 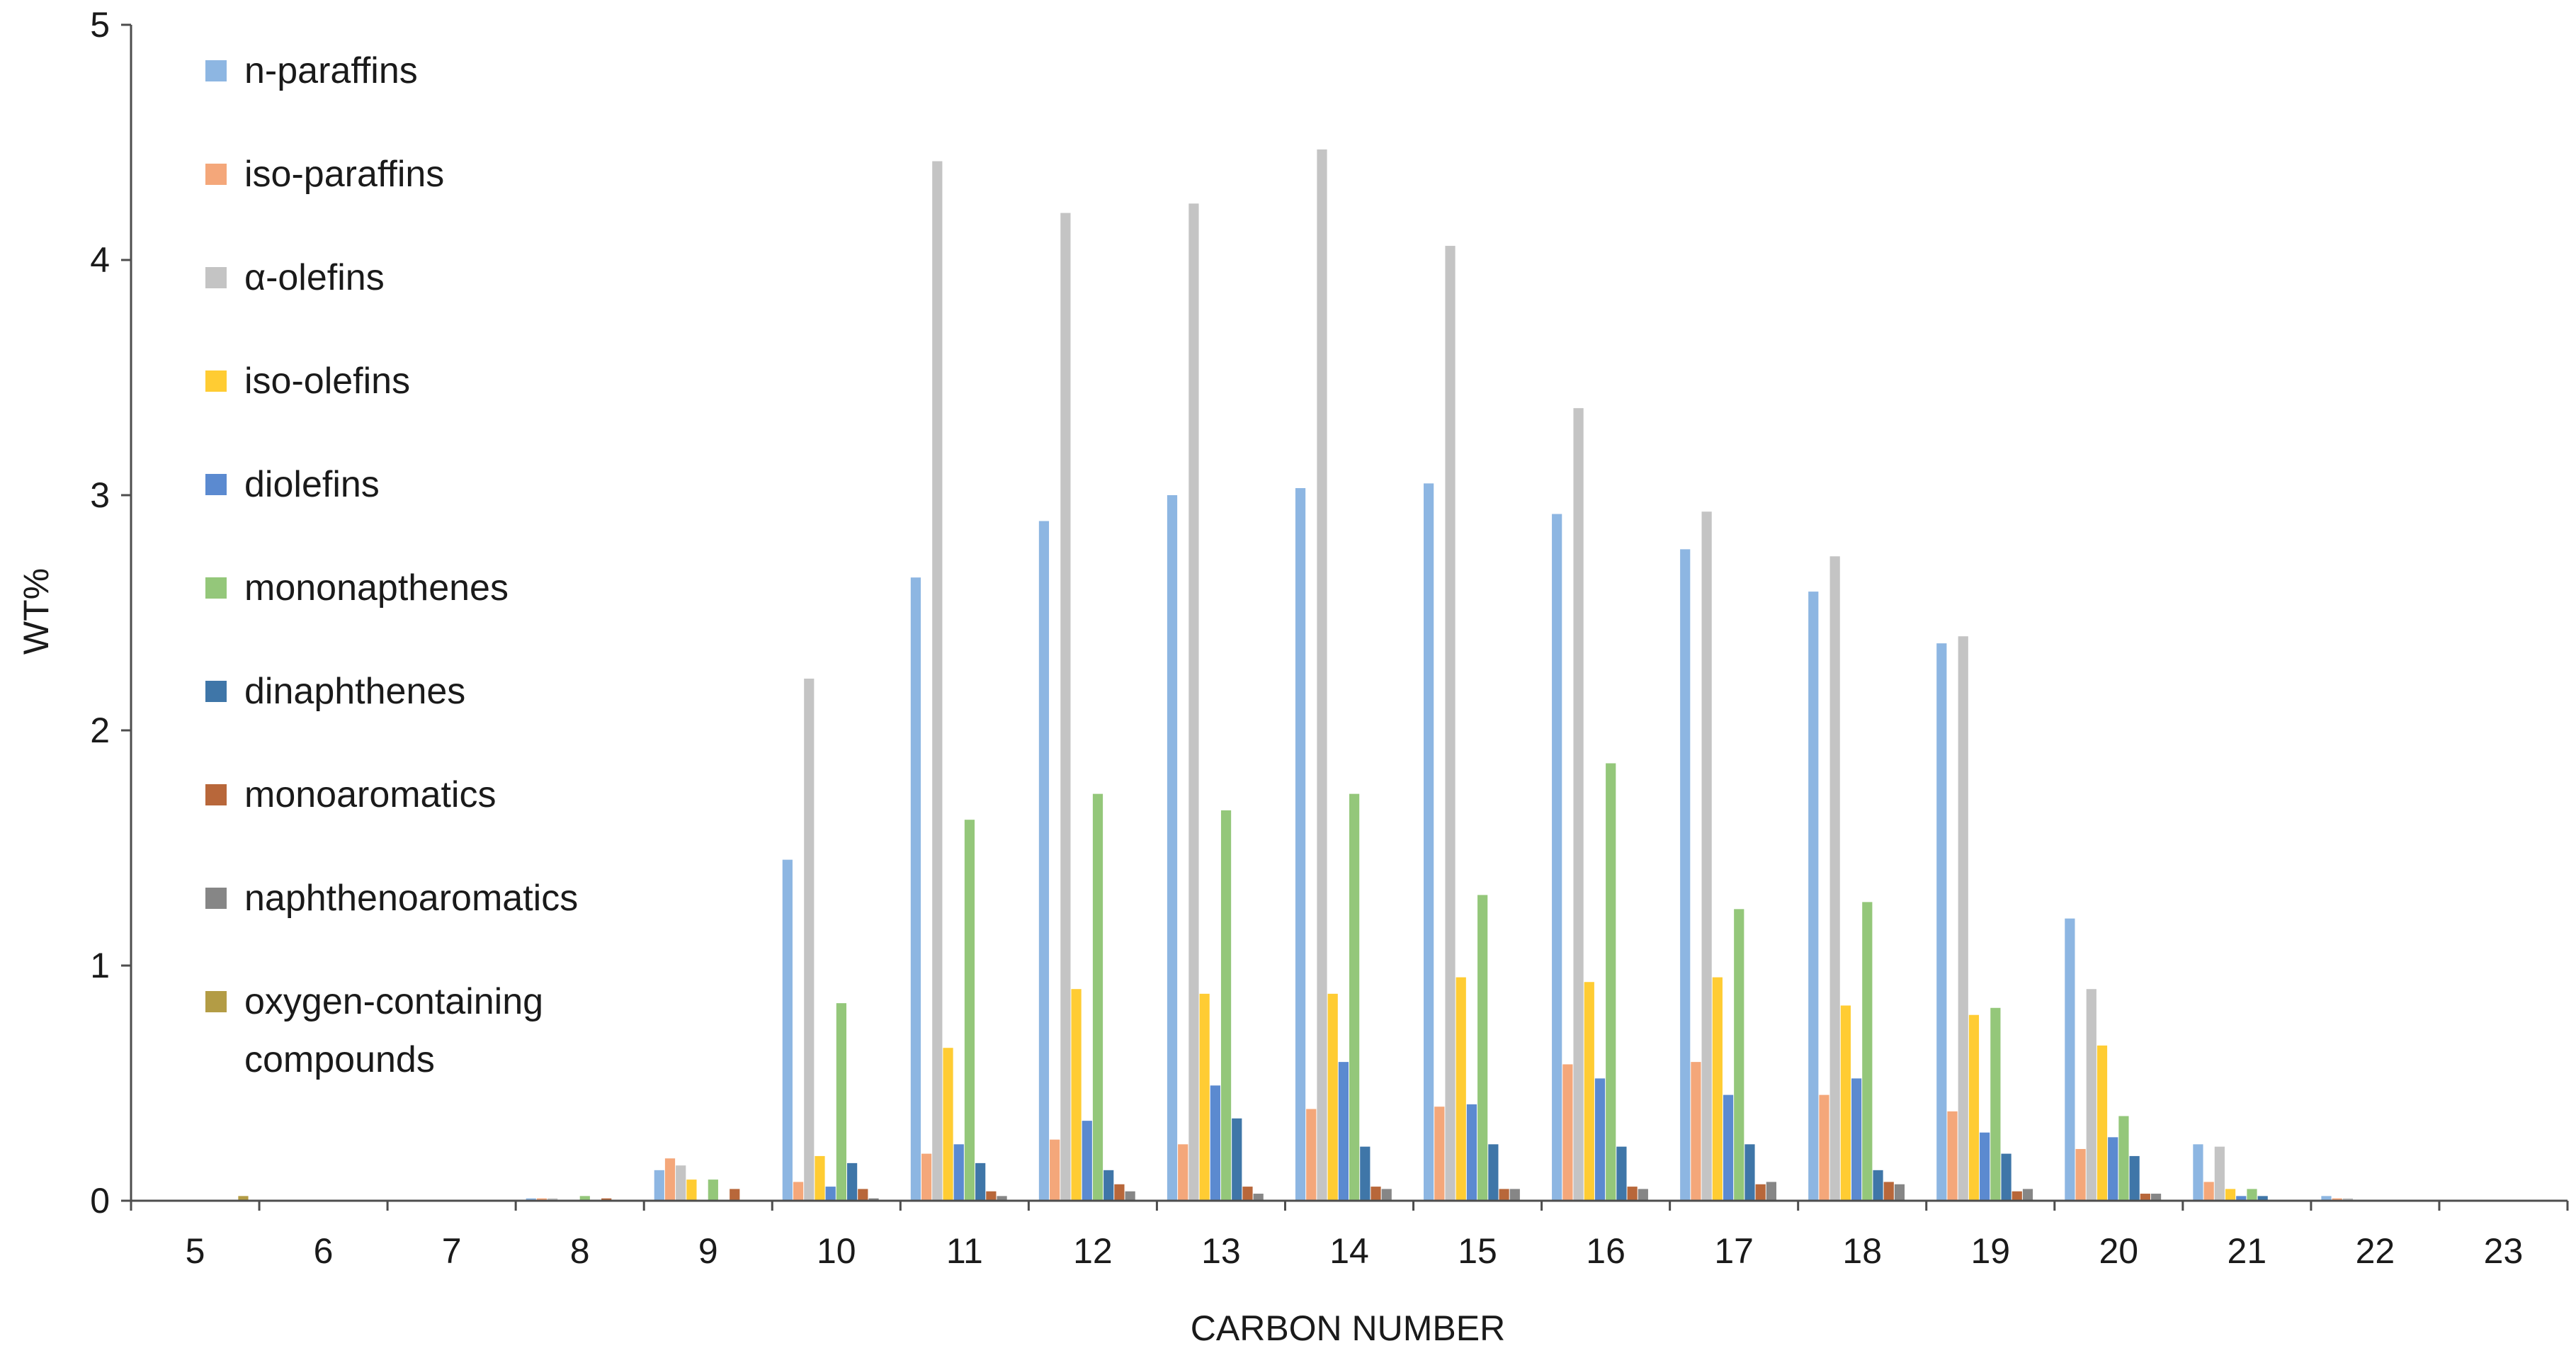 I want to click on x-tick-label: 16, so click(x=1605, y=1251).